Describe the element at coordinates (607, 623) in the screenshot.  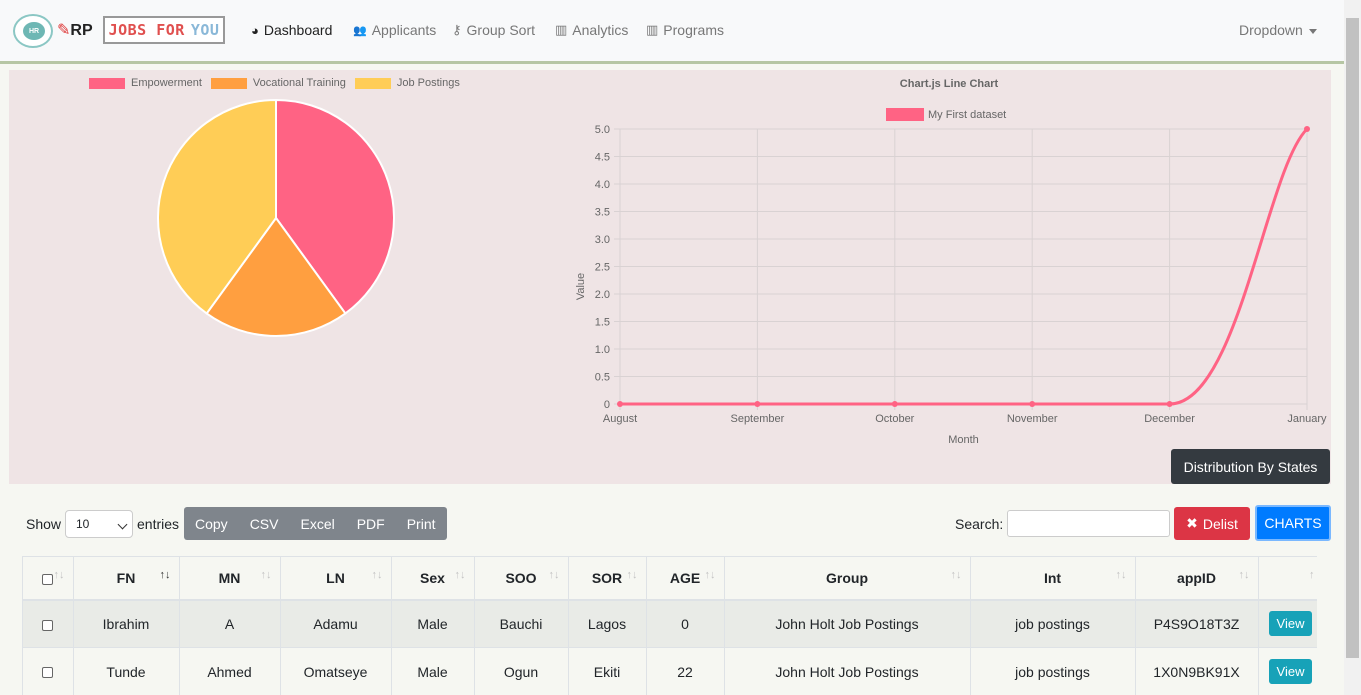
I see `table-cell: Lagos` at that location.